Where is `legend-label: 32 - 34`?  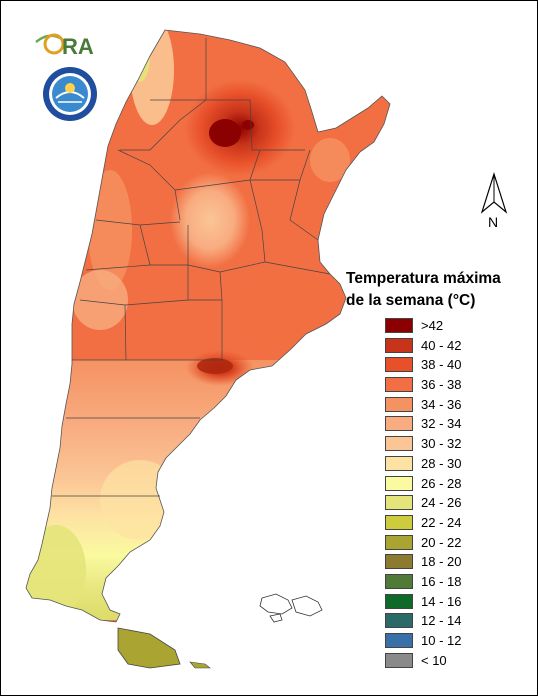 legend-label: 32 - 34 is located at coordinates (441, 424).